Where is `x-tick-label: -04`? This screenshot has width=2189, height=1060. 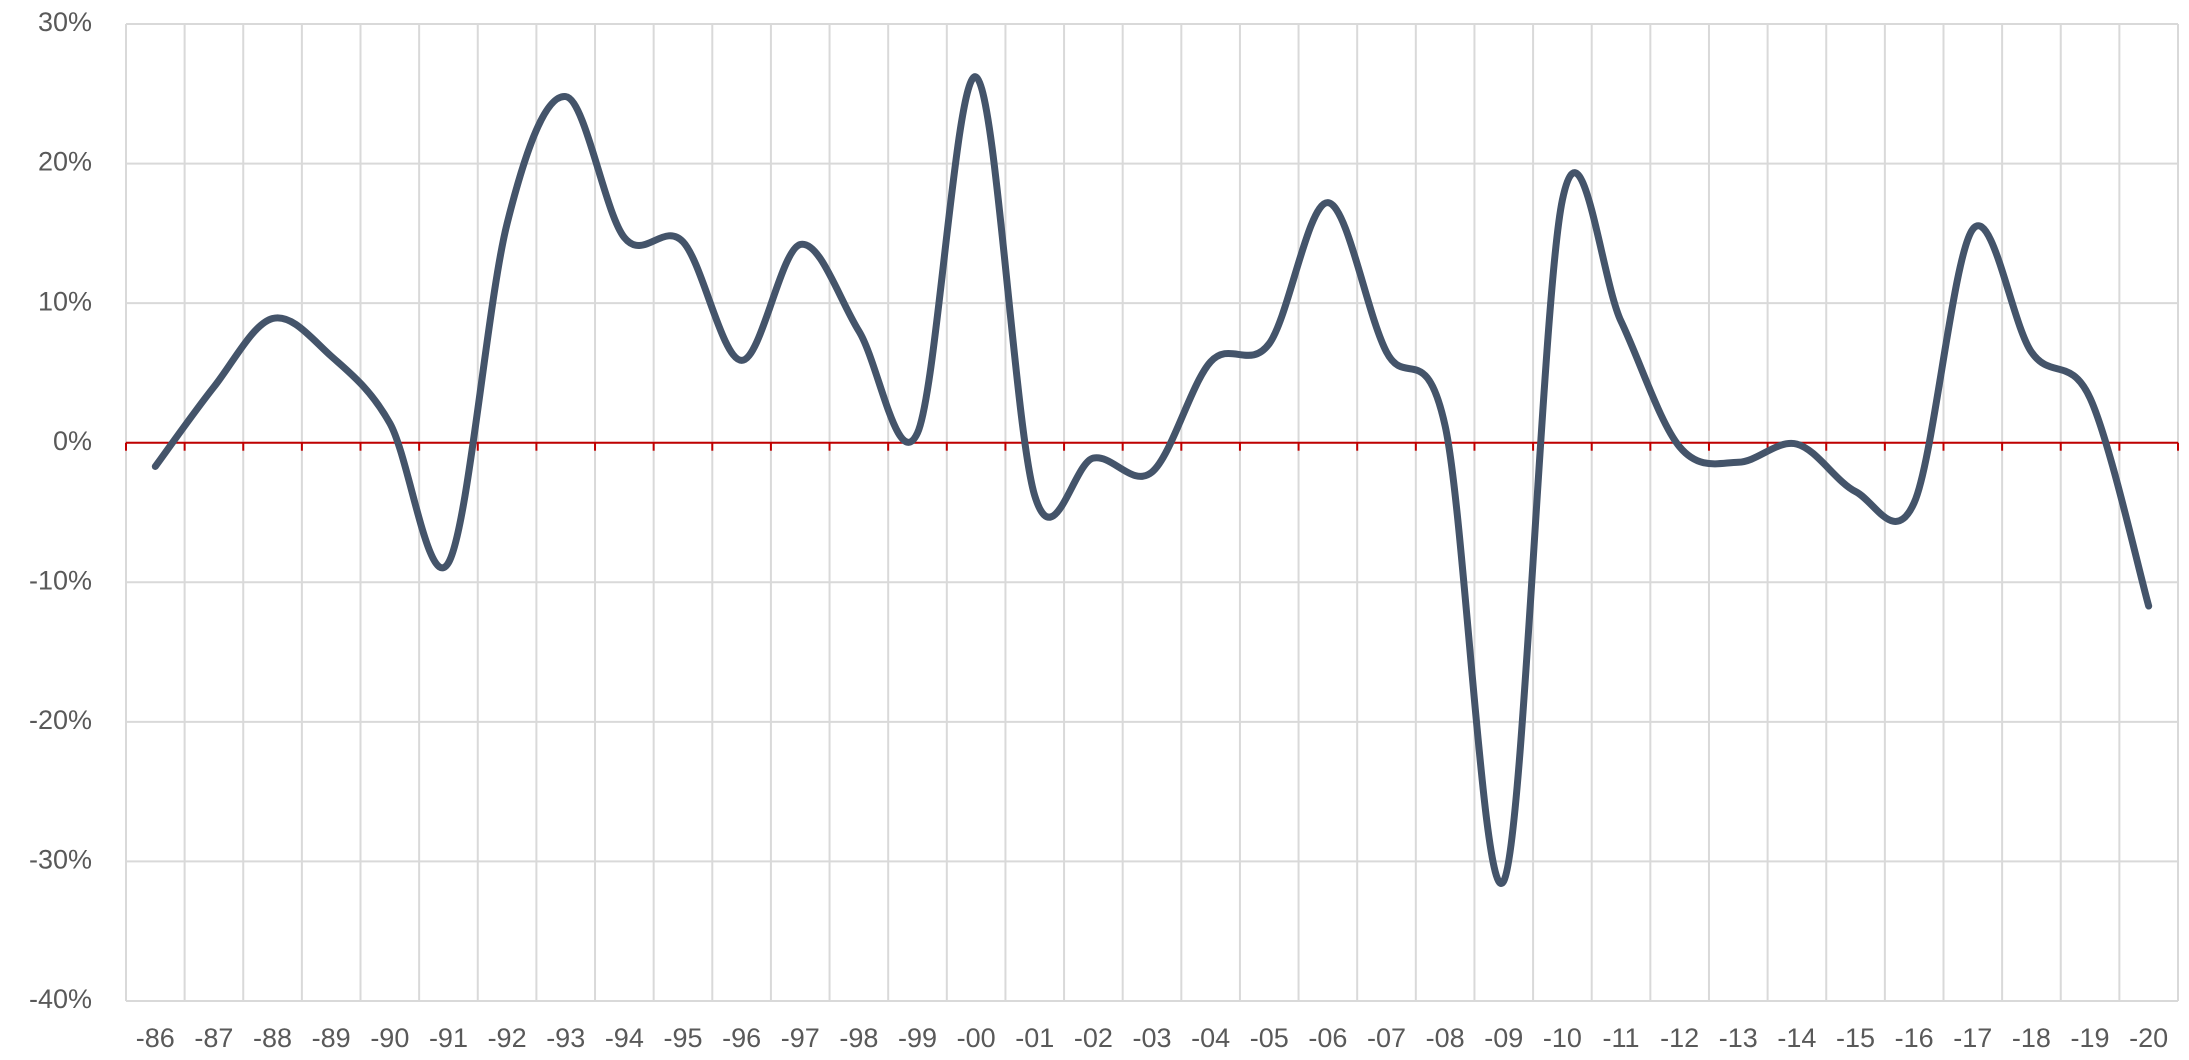 x-tick-label: -04 is located at coordinates (1210, 1038).